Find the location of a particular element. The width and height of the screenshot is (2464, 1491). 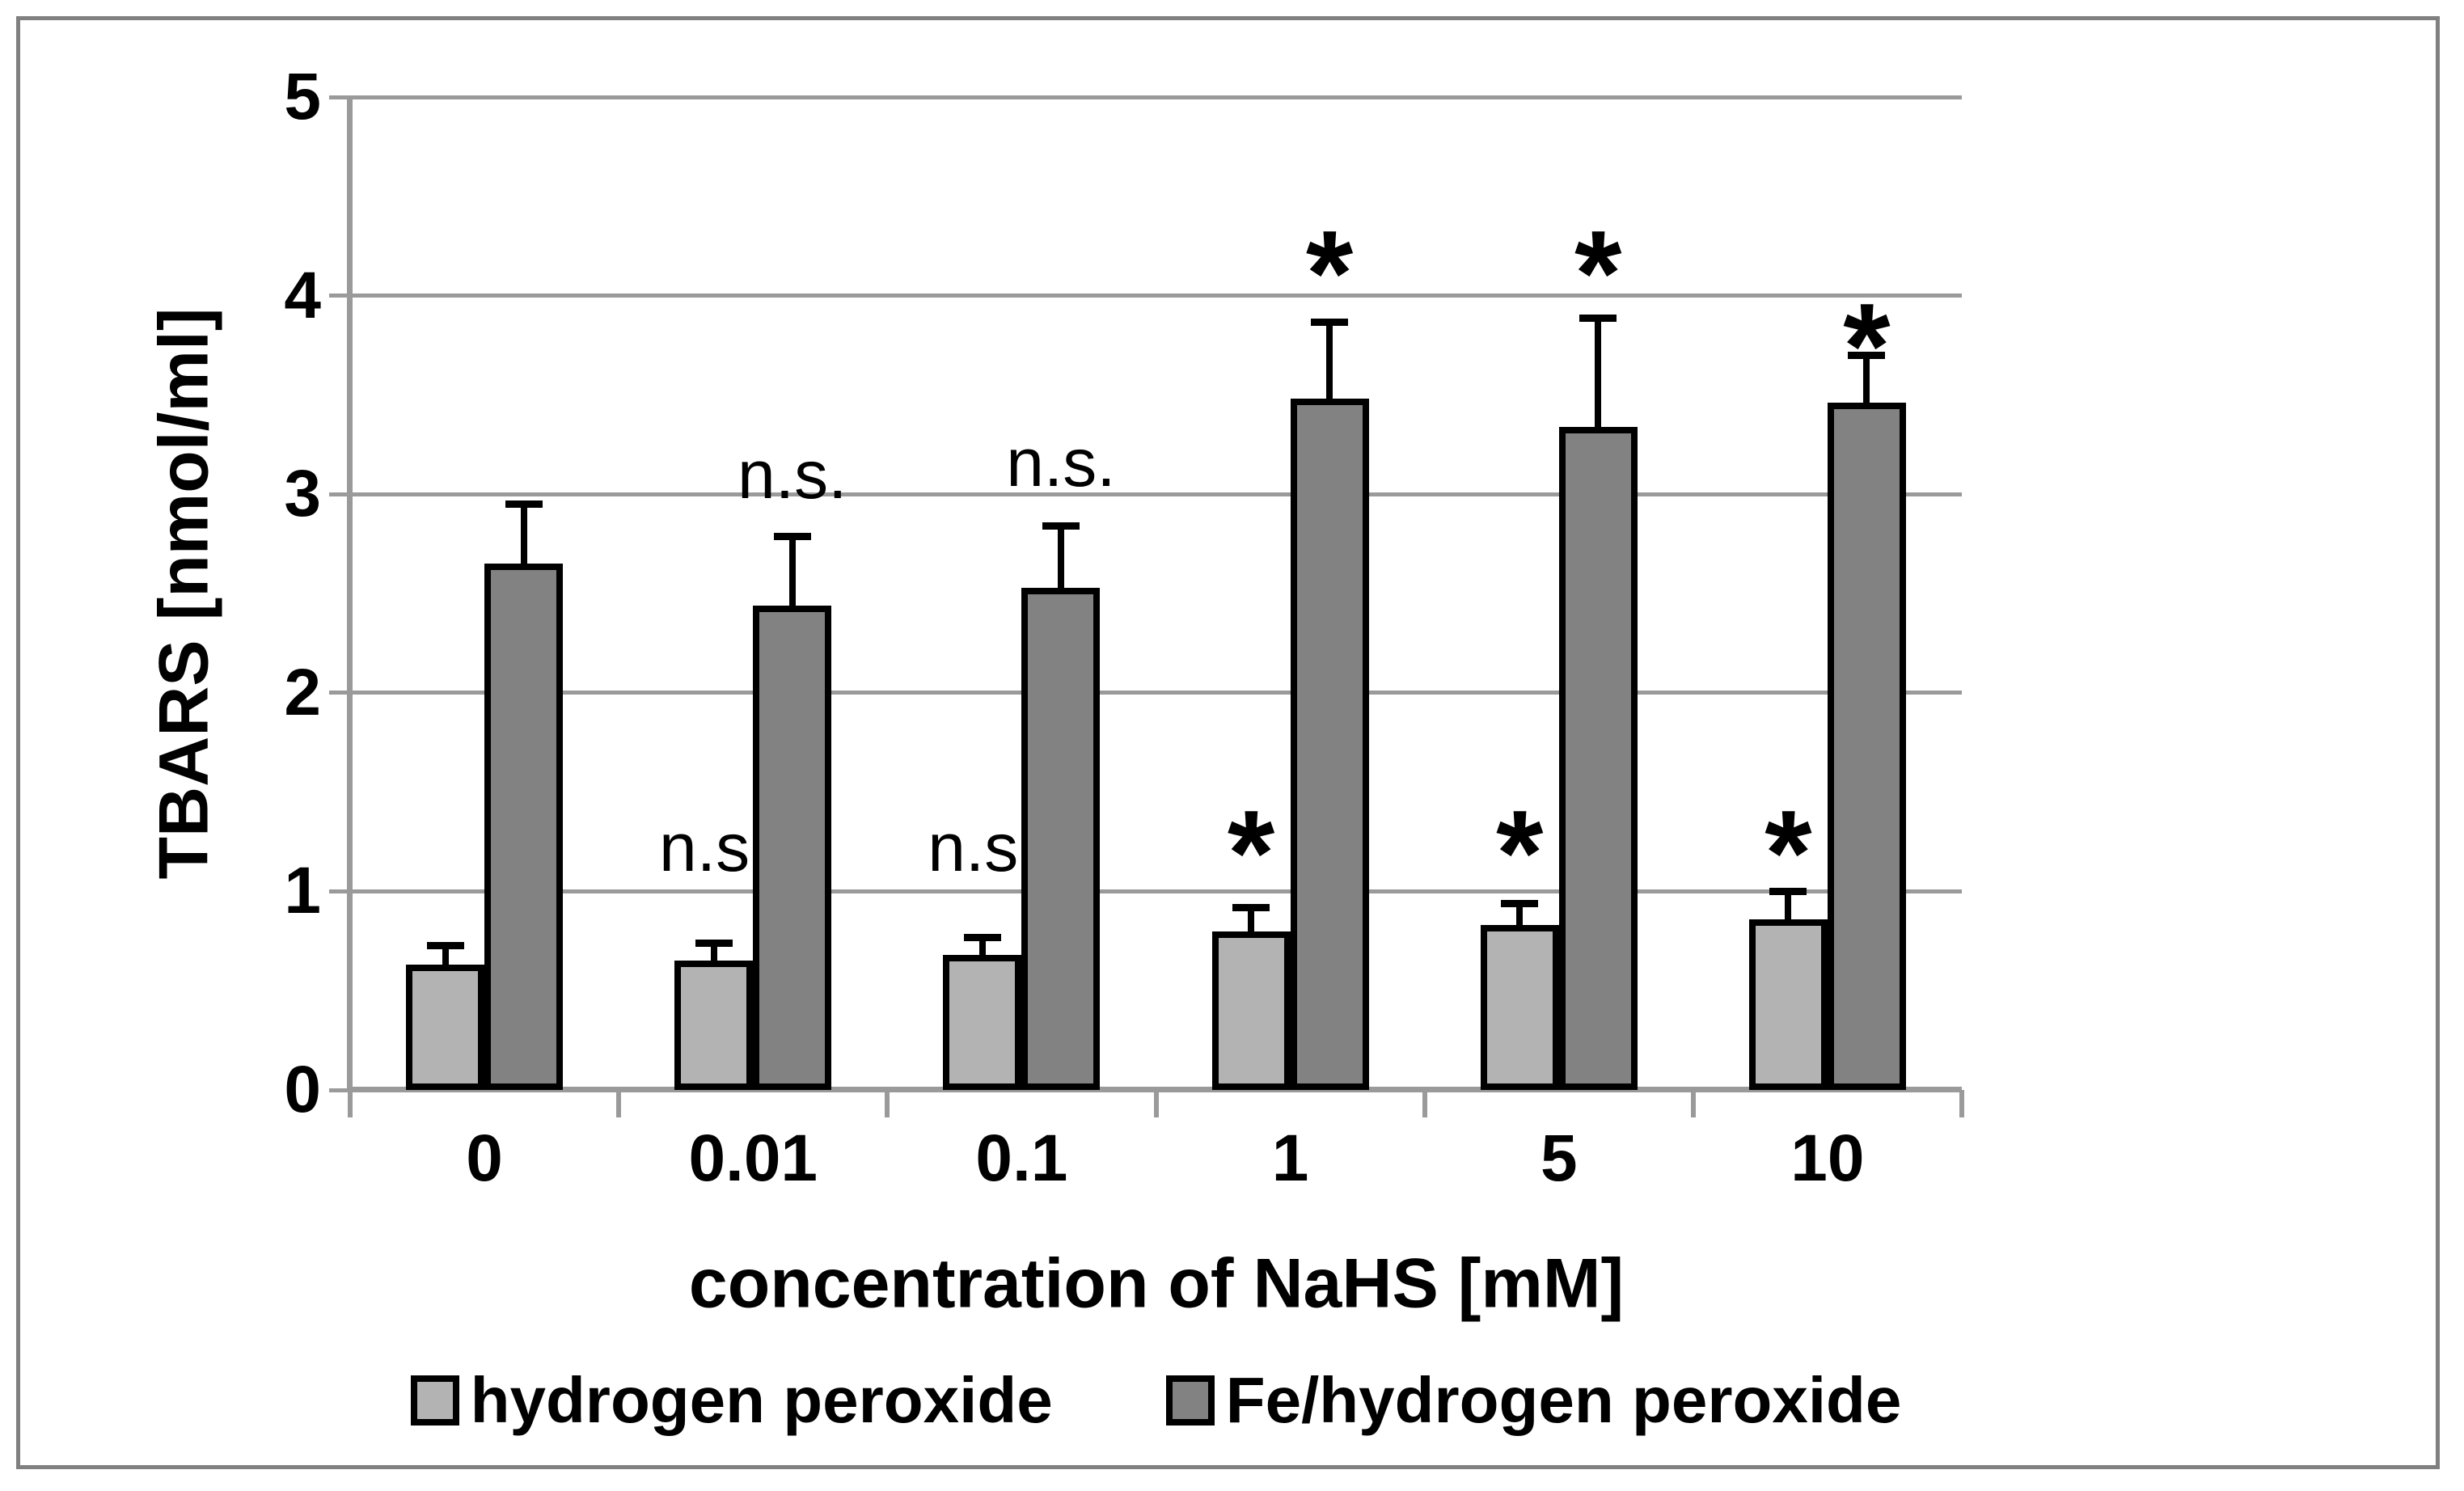

legend-item-0: hydrogen peroxide is located at coordinates (731, 1400).